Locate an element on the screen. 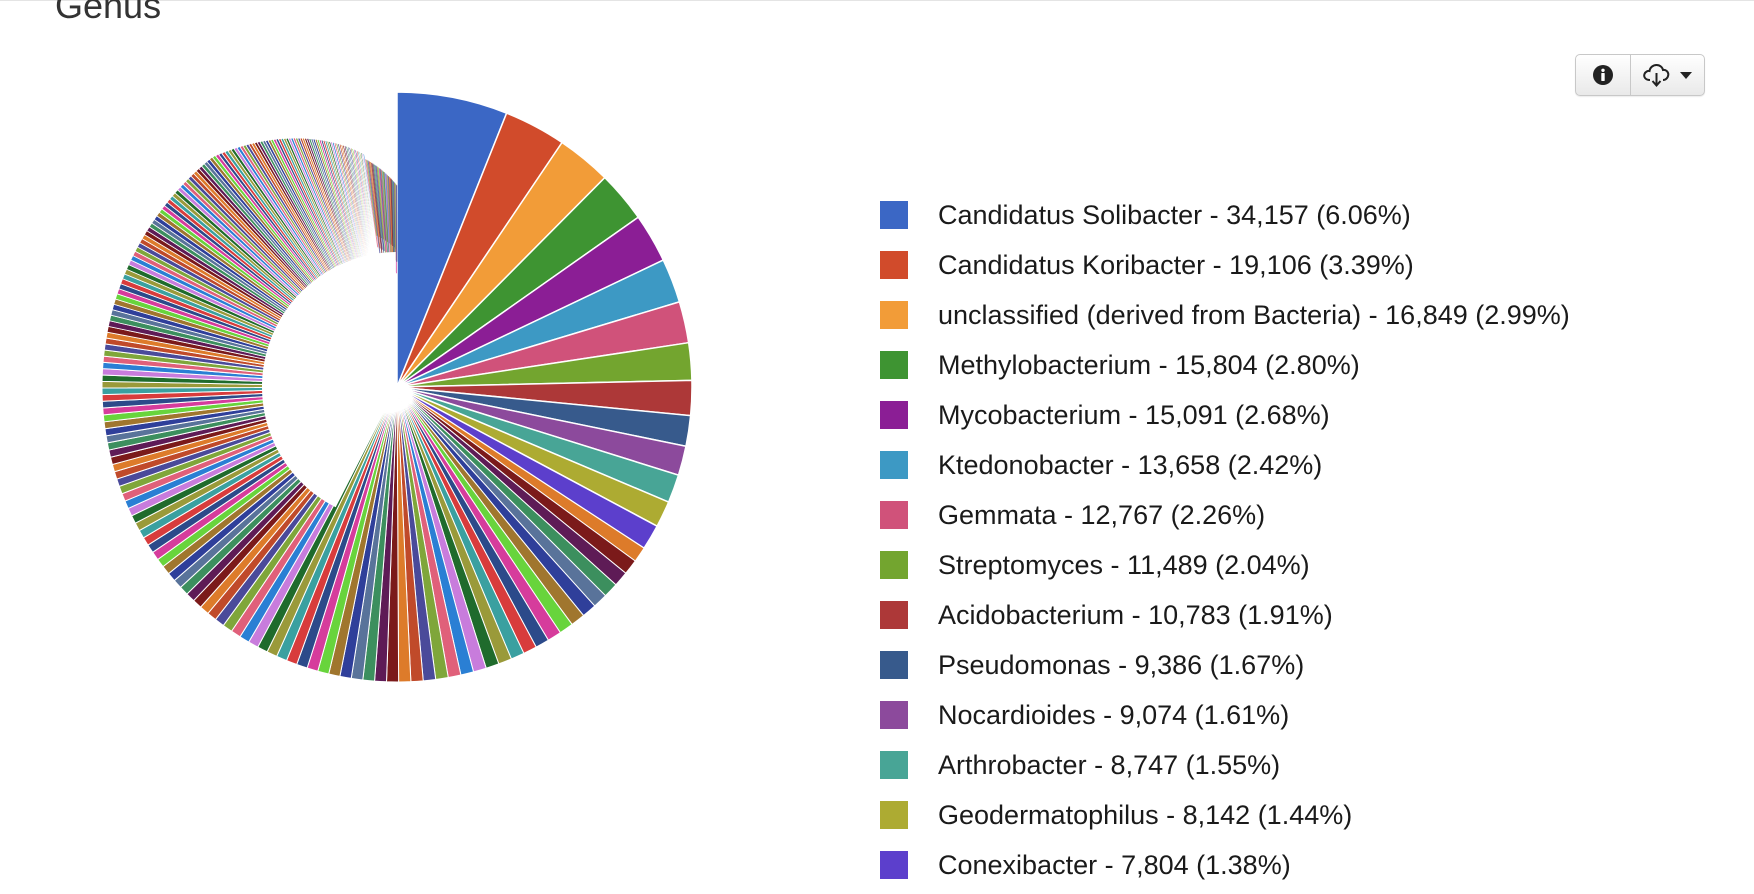 The height and width of the screenshot is (894, 1754). legend-item: Pseudomonas - 9,386 (1.67%) is located at coordinates (1310, 665).